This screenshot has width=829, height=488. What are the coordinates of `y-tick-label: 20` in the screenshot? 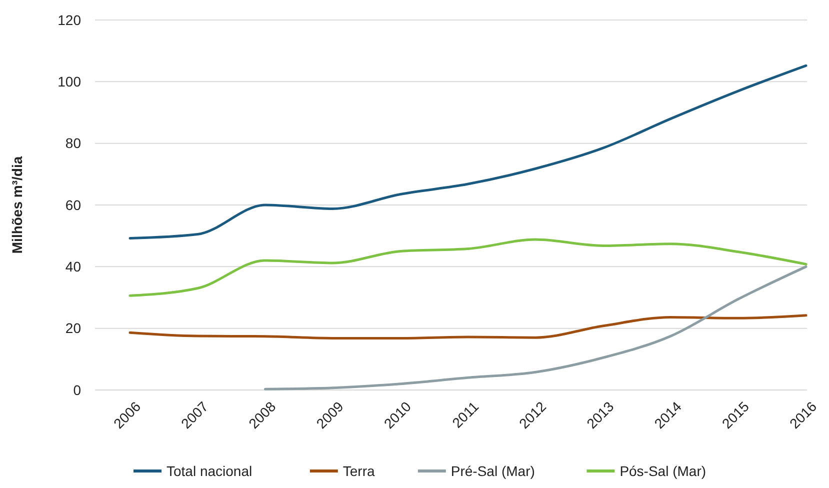 It's located at (73, 328).